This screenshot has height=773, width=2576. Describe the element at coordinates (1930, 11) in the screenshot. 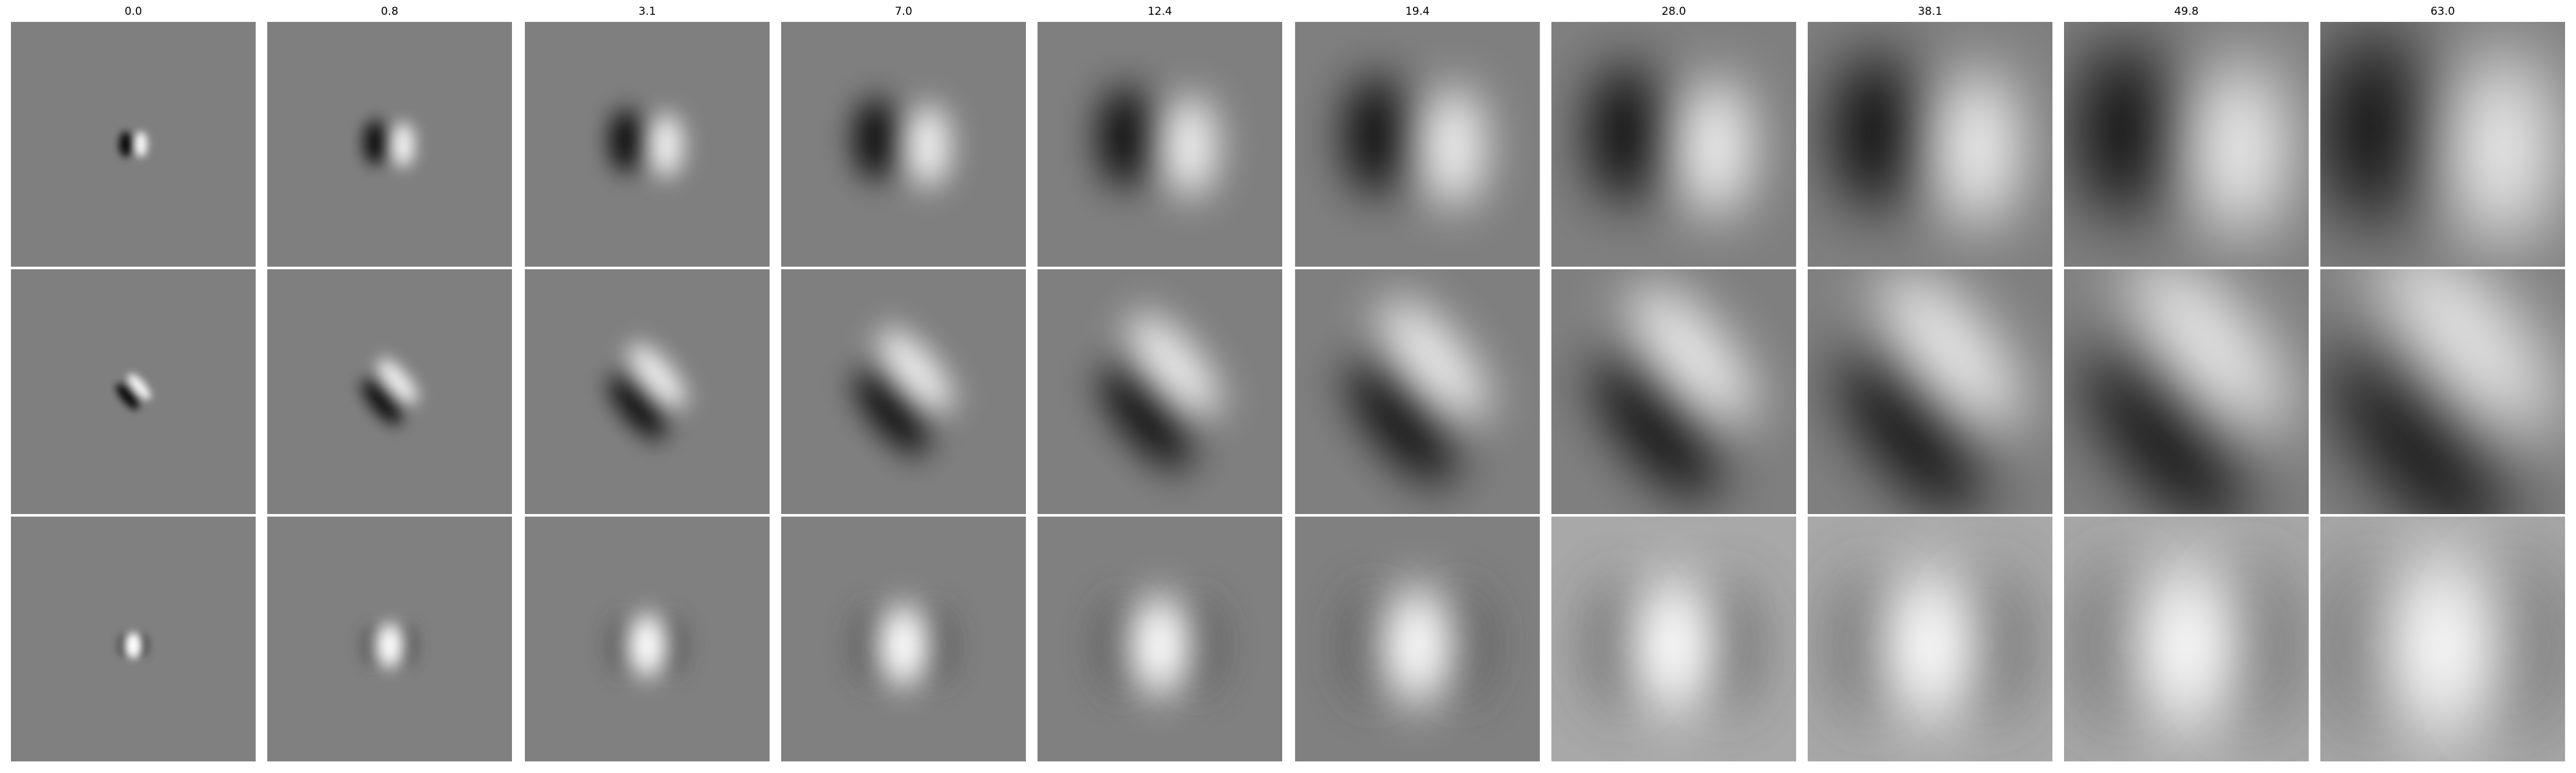

I see `column-title-7: 38.1` at that location.